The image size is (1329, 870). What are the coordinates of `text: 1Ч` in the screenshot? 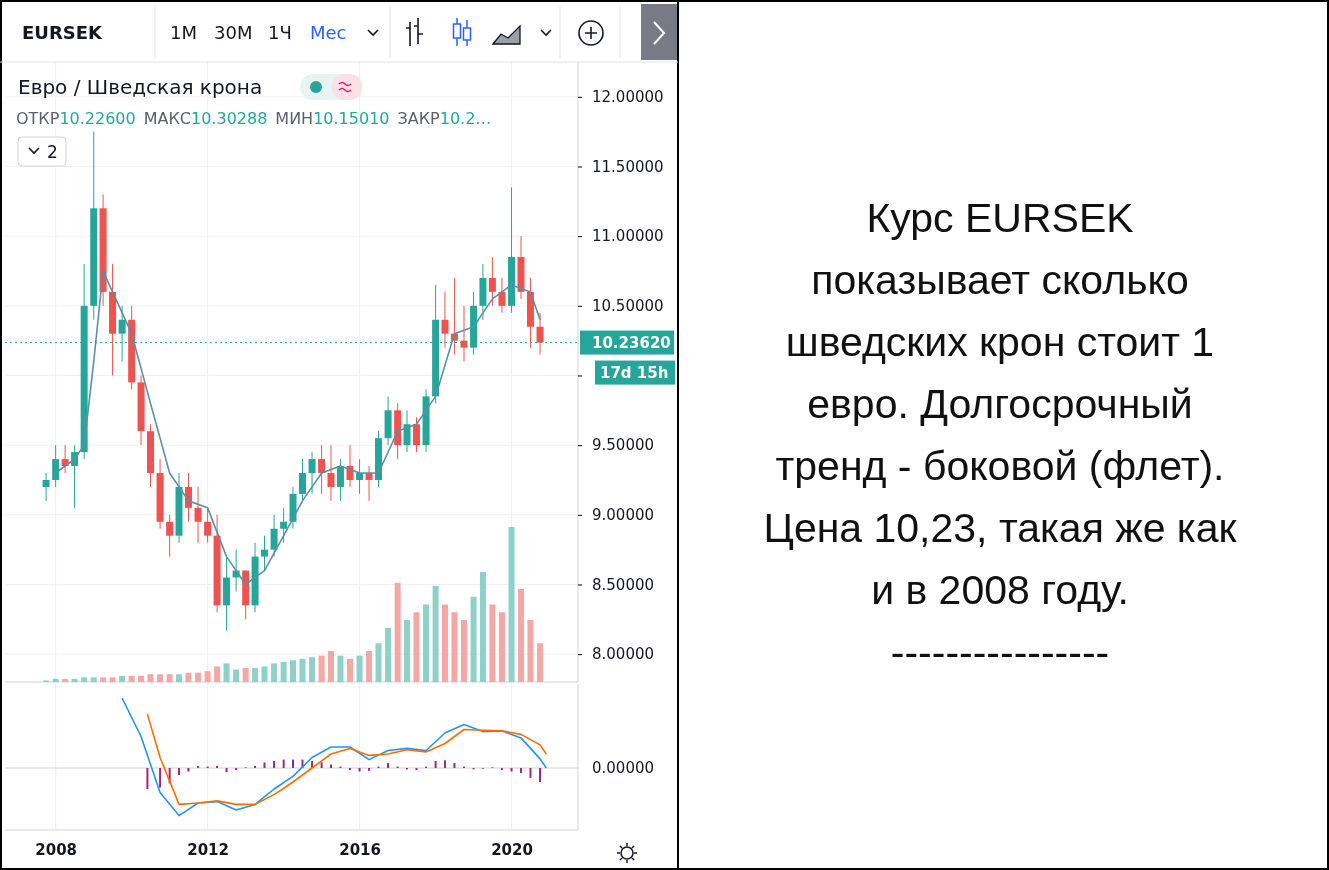 It's located at (280, 32).